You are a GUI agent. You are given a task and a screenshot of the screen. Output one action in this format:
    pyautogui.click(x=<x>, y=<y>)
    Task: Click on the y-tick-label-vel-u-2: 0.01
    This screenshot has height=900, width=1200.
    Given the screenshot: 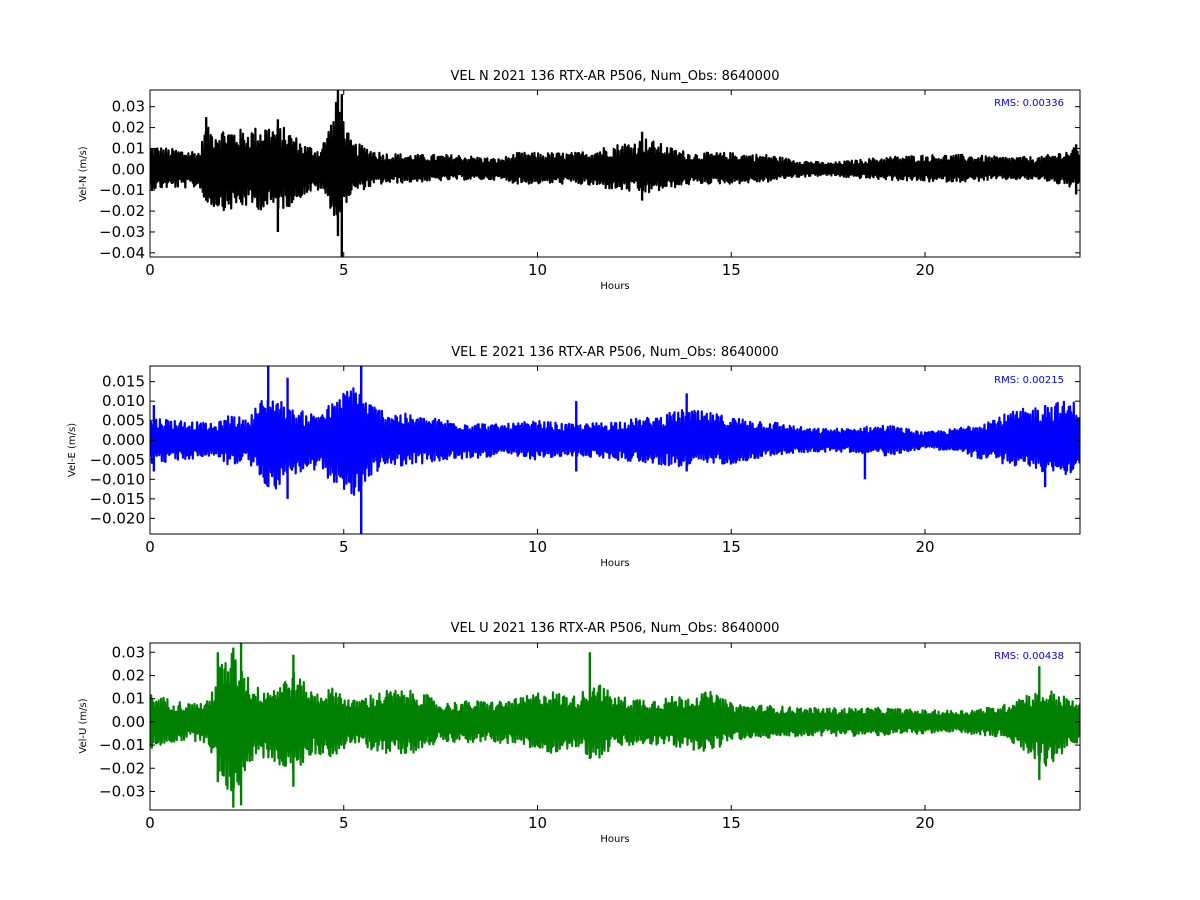 What is the action you would take?
    pyautogui.click(x=128, y=699)
    